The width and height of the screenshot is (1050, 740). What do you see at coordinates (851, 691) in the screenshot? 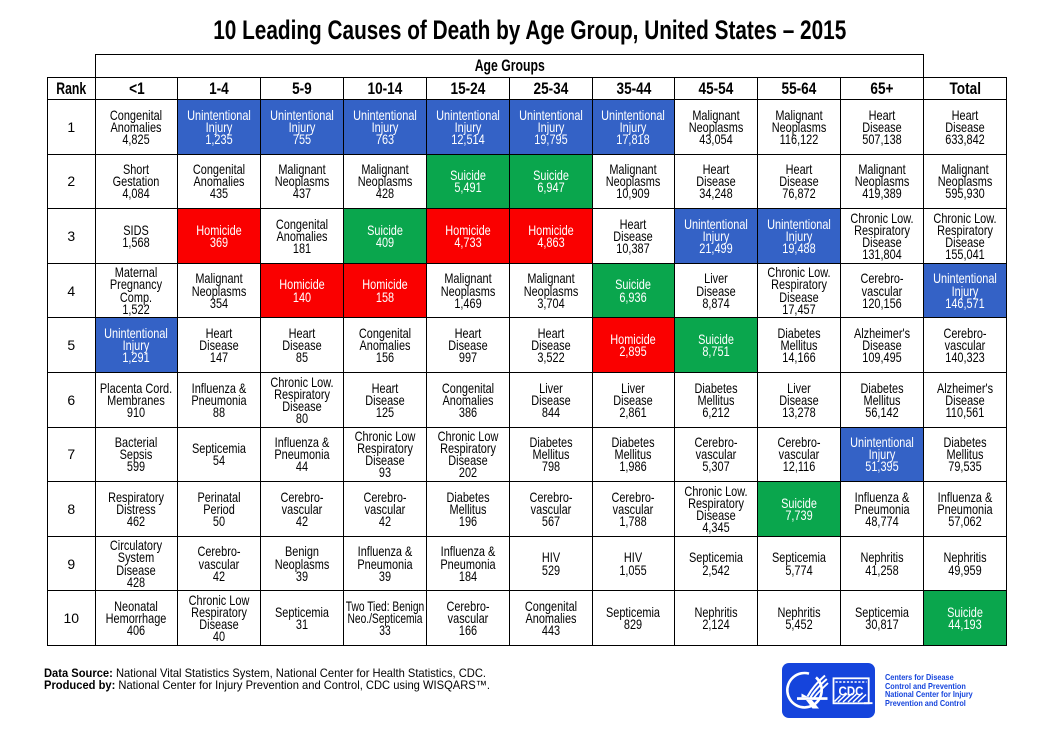
I see `svg-text: CDC` at bounding box center [851, 691].